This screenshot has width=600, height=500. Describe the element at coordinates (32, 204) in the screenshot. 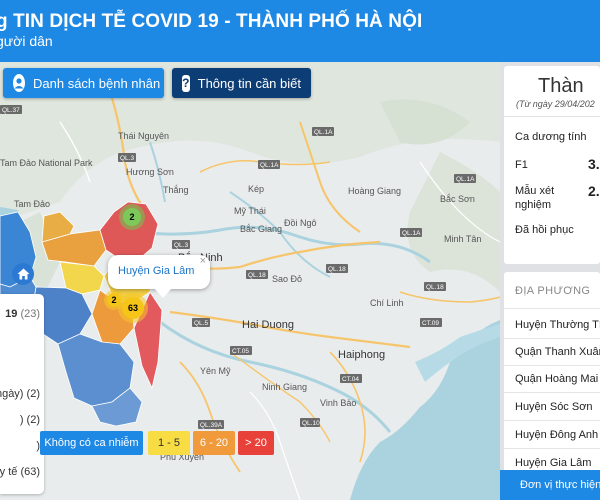

I see `map-label-tam-dao: Tam Đảo` at that location.